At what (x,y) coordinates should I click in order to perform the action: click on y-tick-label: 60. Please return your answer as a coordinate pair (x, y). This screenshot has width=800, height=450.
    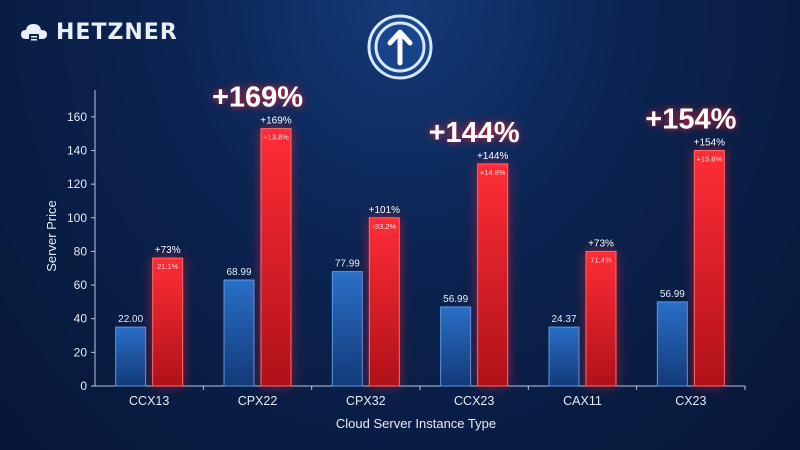
    Looking at the image, I should click on (81, 285).